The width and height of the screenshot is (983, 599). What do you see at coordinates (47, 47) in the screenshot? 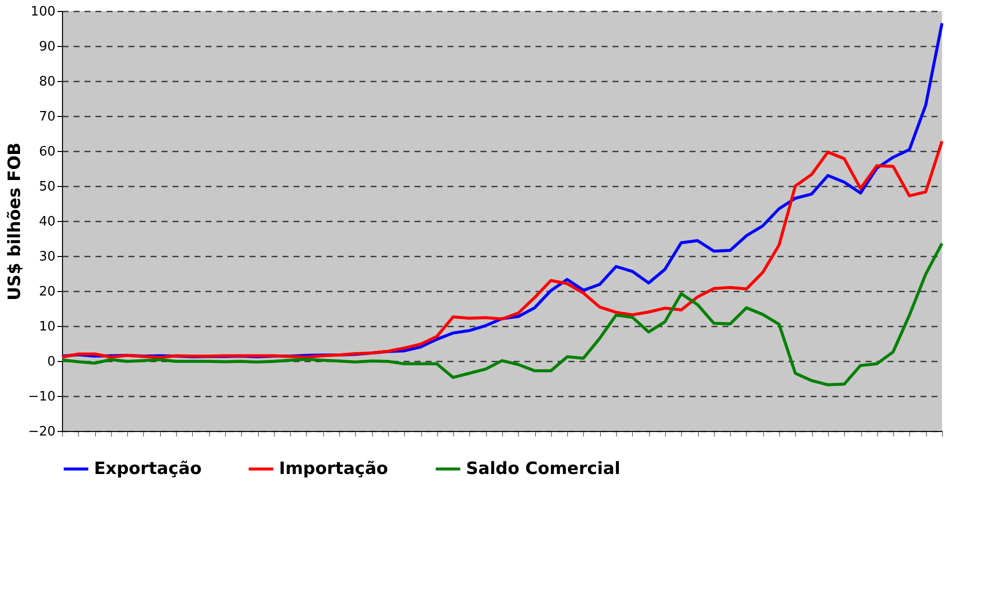
I see `y-tick-label: 90` at bounding box center [47, 47].